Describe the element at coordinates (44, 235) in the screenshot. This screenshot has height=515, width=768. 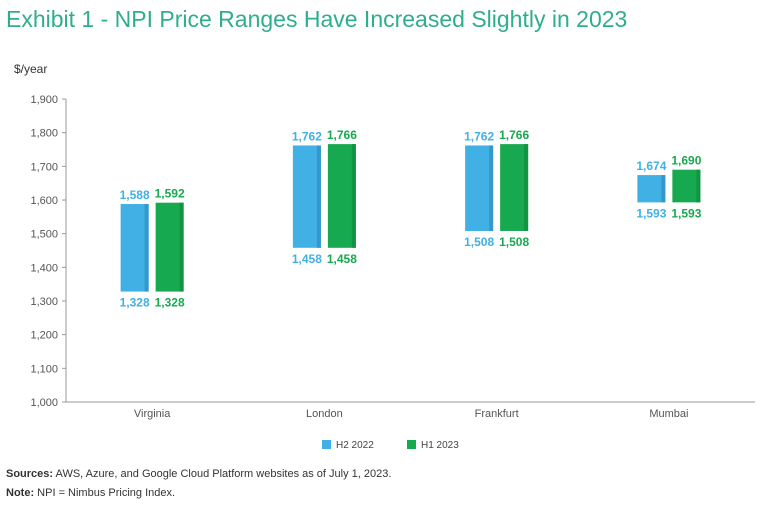
I see `y-tick-label: 1,500` at that location.